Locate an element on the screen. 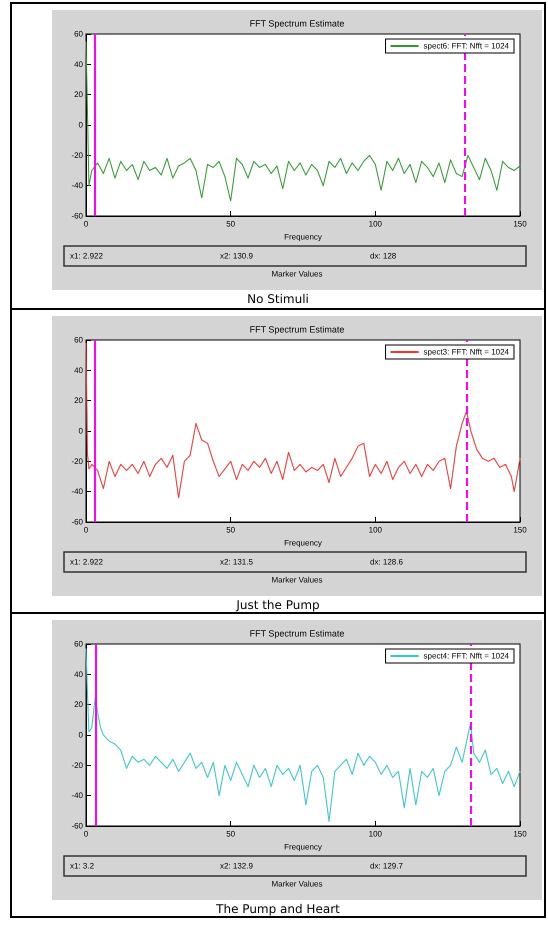 This screenshot has height=944, width=548. legend-label: spect4: FFT: Nfft = 1024 is located at coordinates (467, 656).